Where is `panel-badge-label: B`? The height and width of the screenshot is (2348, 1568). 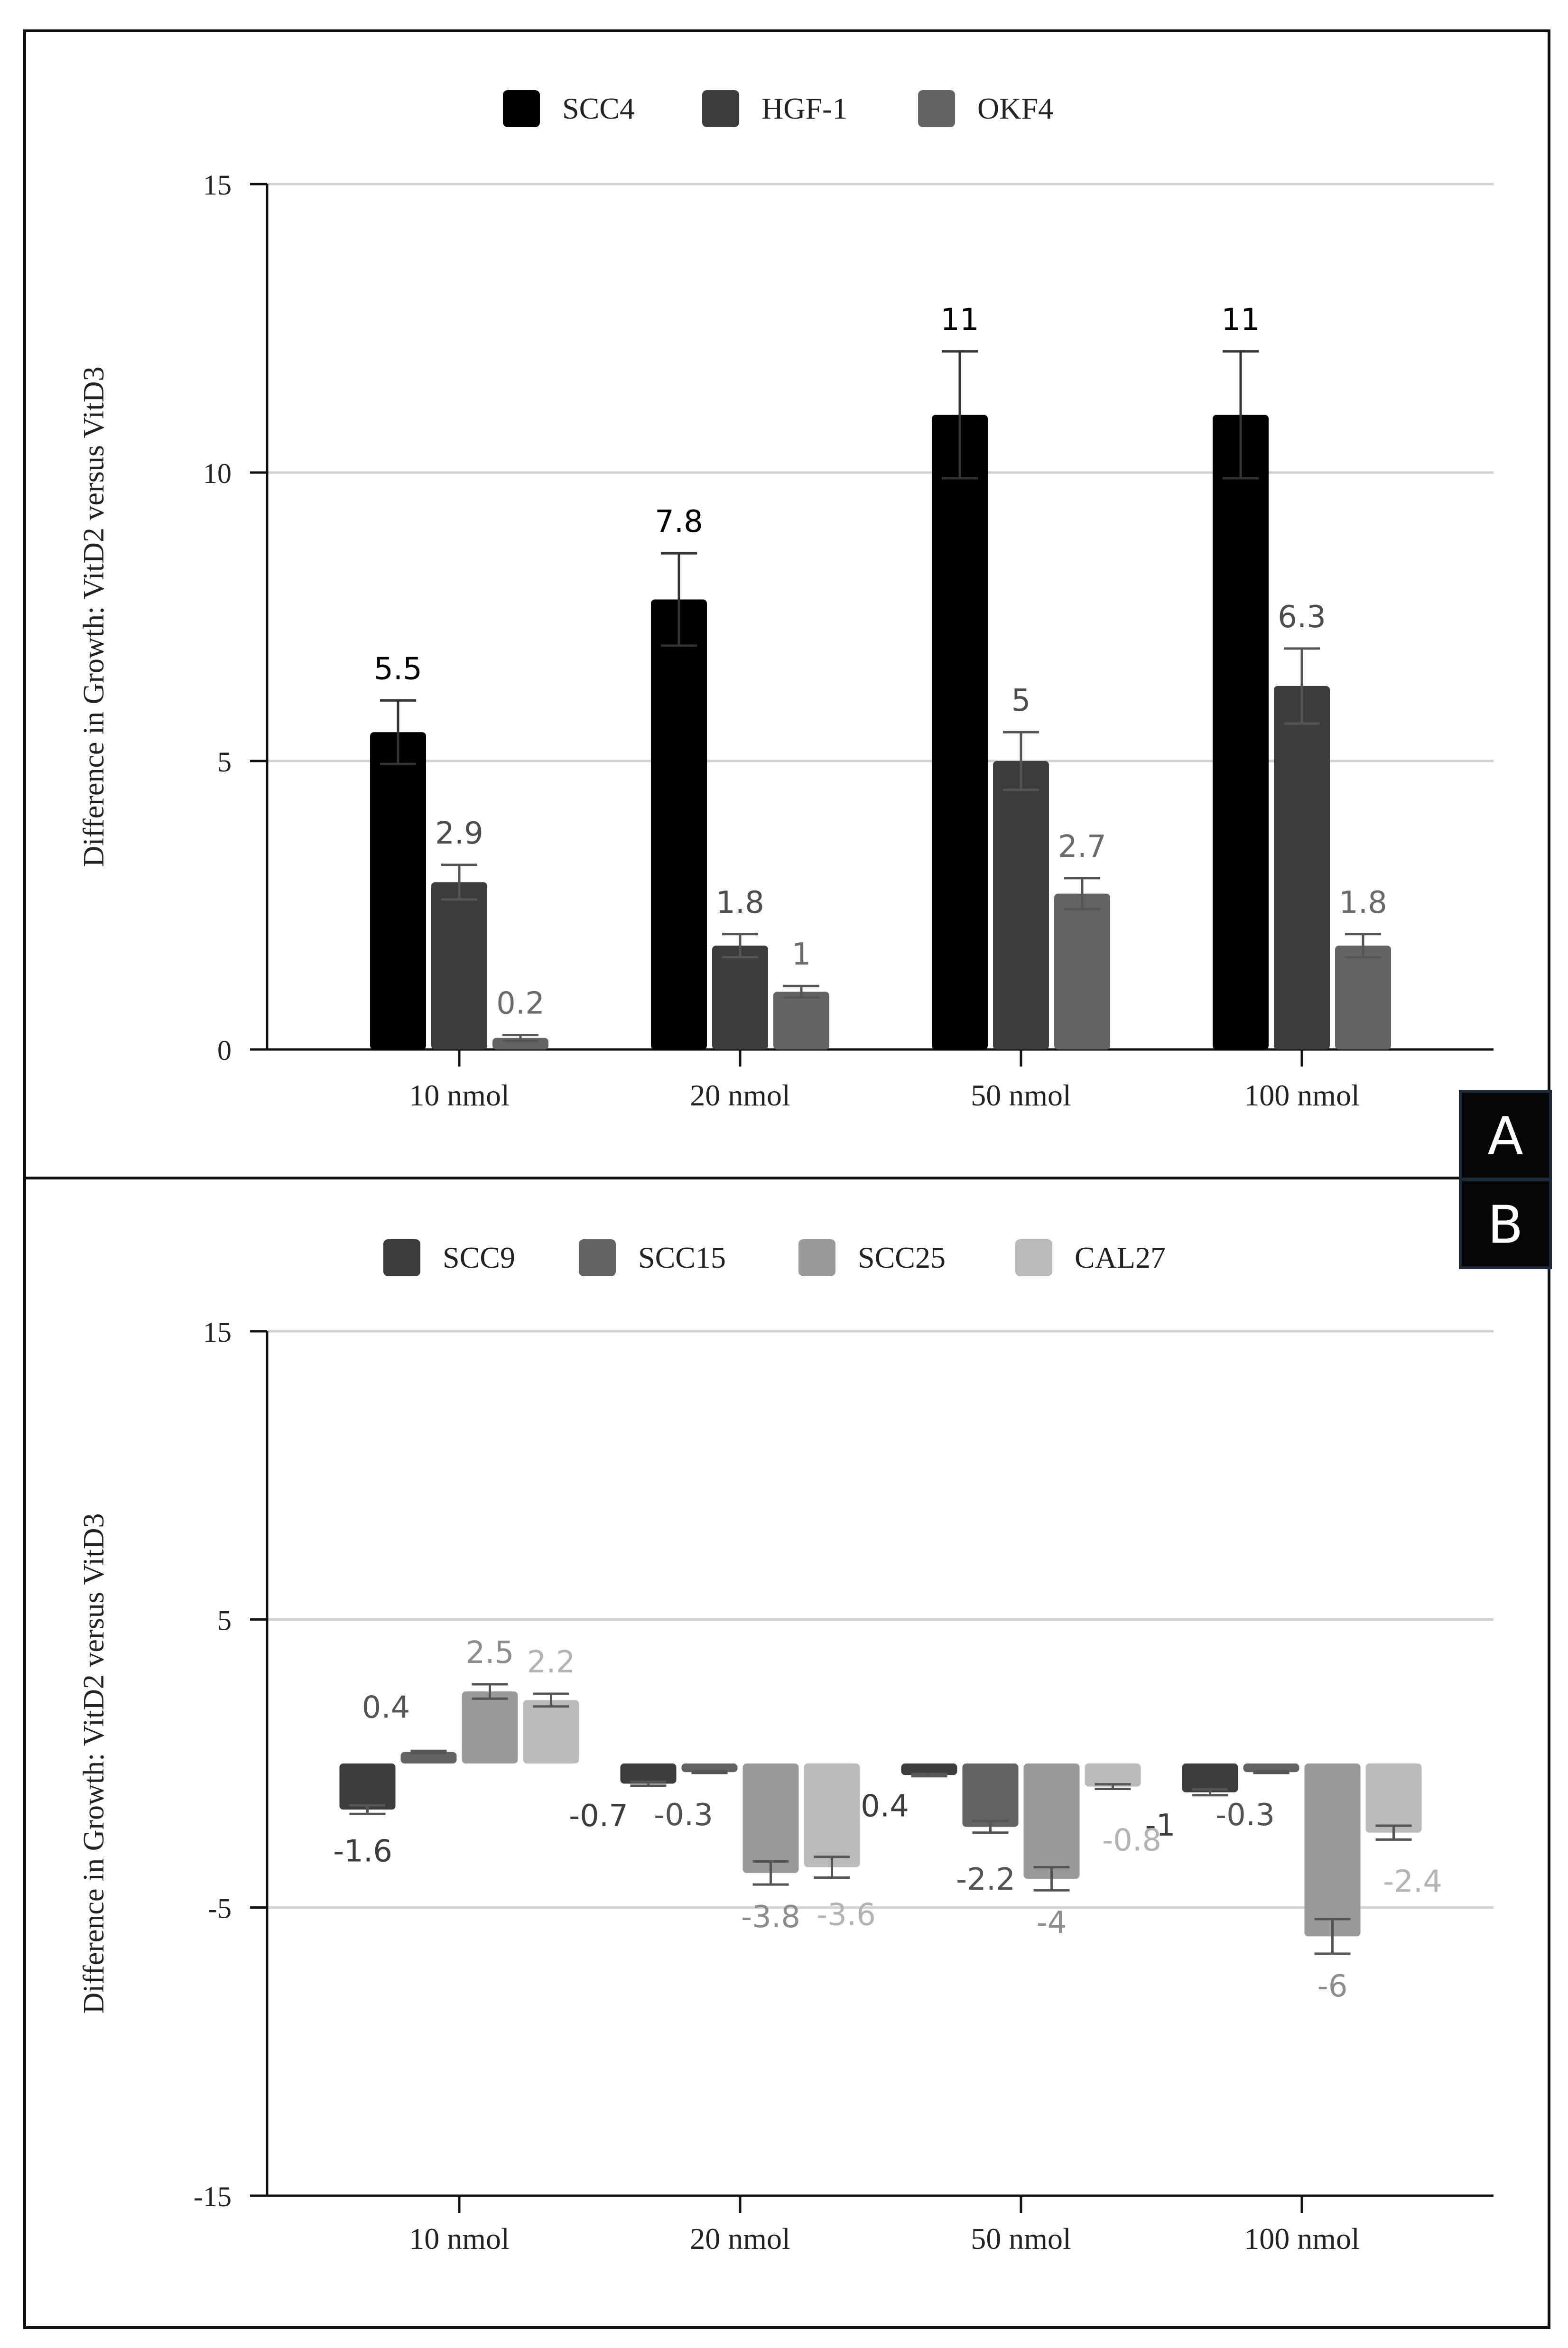
panel-badge-label: B is located at coordinates (1505, 1225).